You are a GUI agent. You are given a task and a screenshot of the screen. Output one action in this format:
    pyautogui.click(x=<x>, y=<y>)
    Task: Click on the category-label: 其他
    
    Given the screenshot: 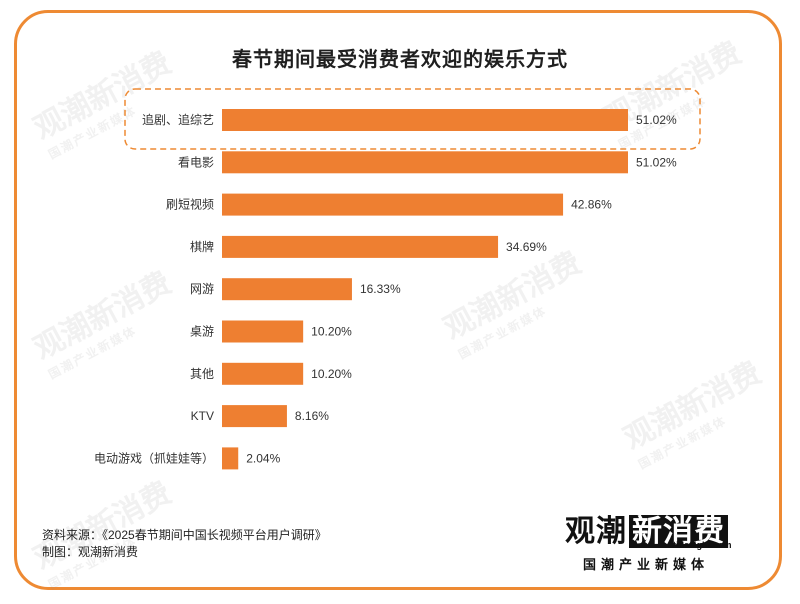 What is the action you would take?
    pyautogui.click(x=202, y=374)
    